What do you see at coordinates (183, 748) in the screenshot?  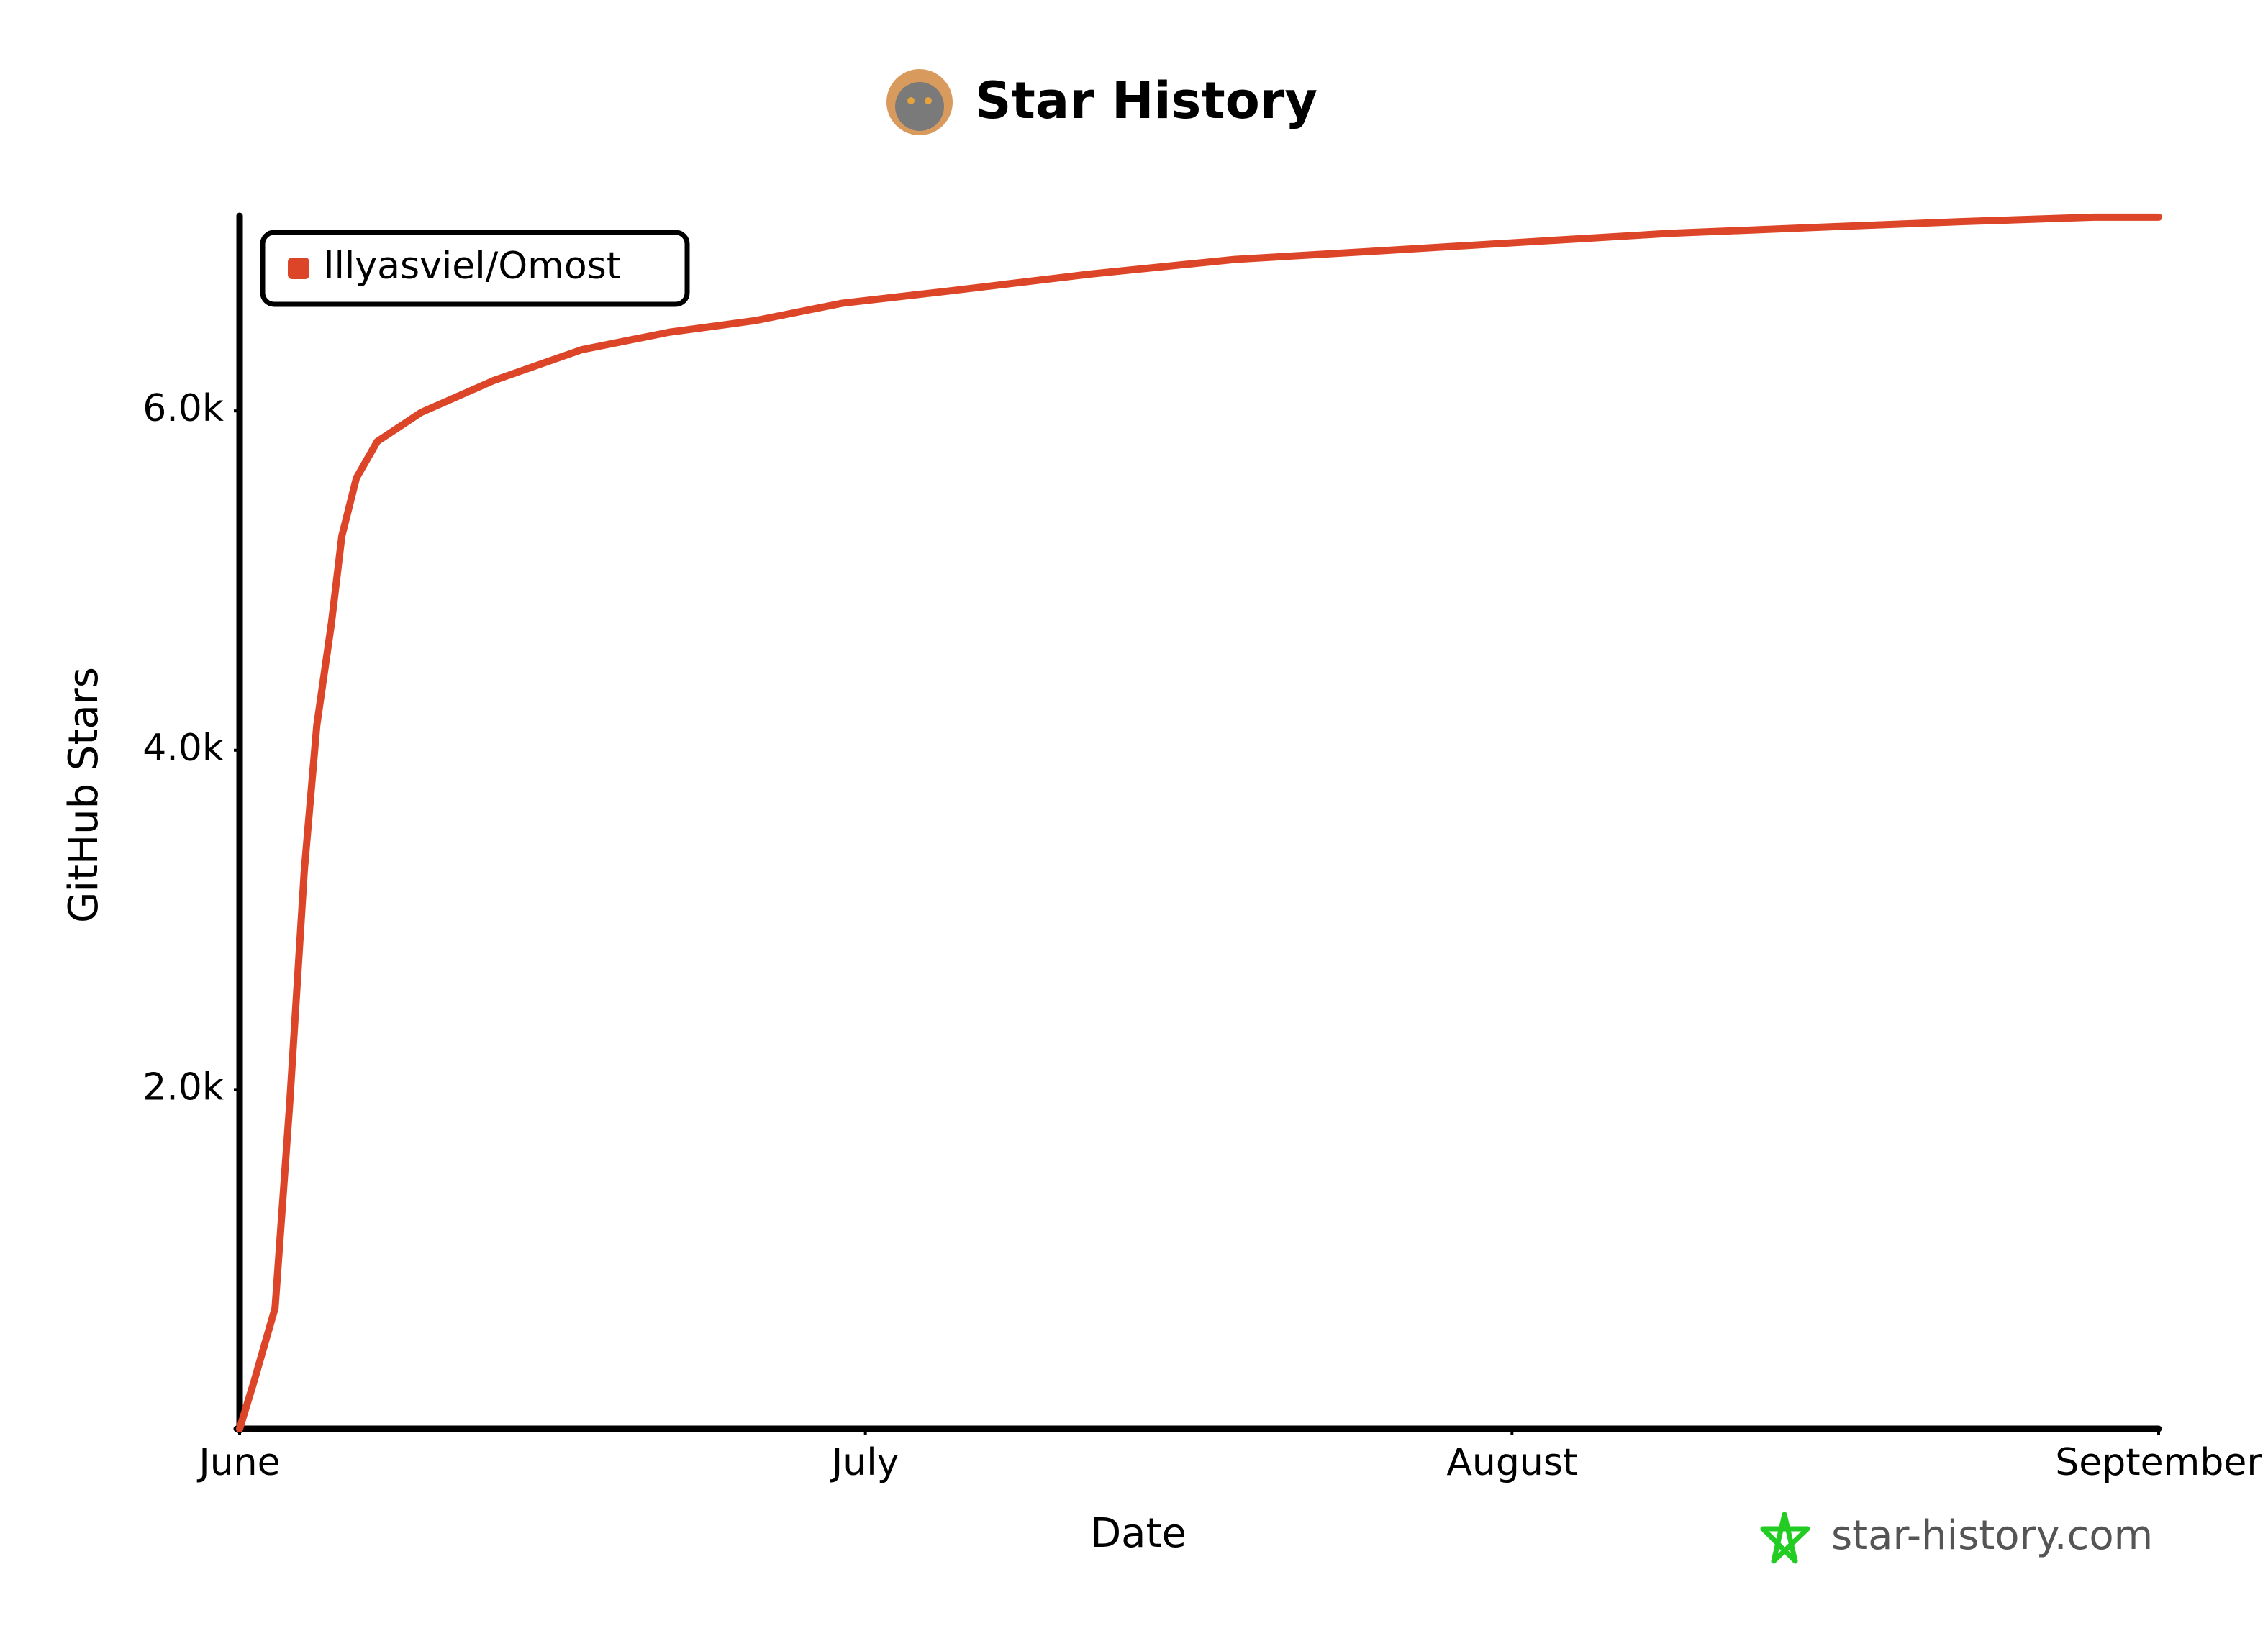 I see `y-tick-label: 4.0k` at bounding box center [183, 748].